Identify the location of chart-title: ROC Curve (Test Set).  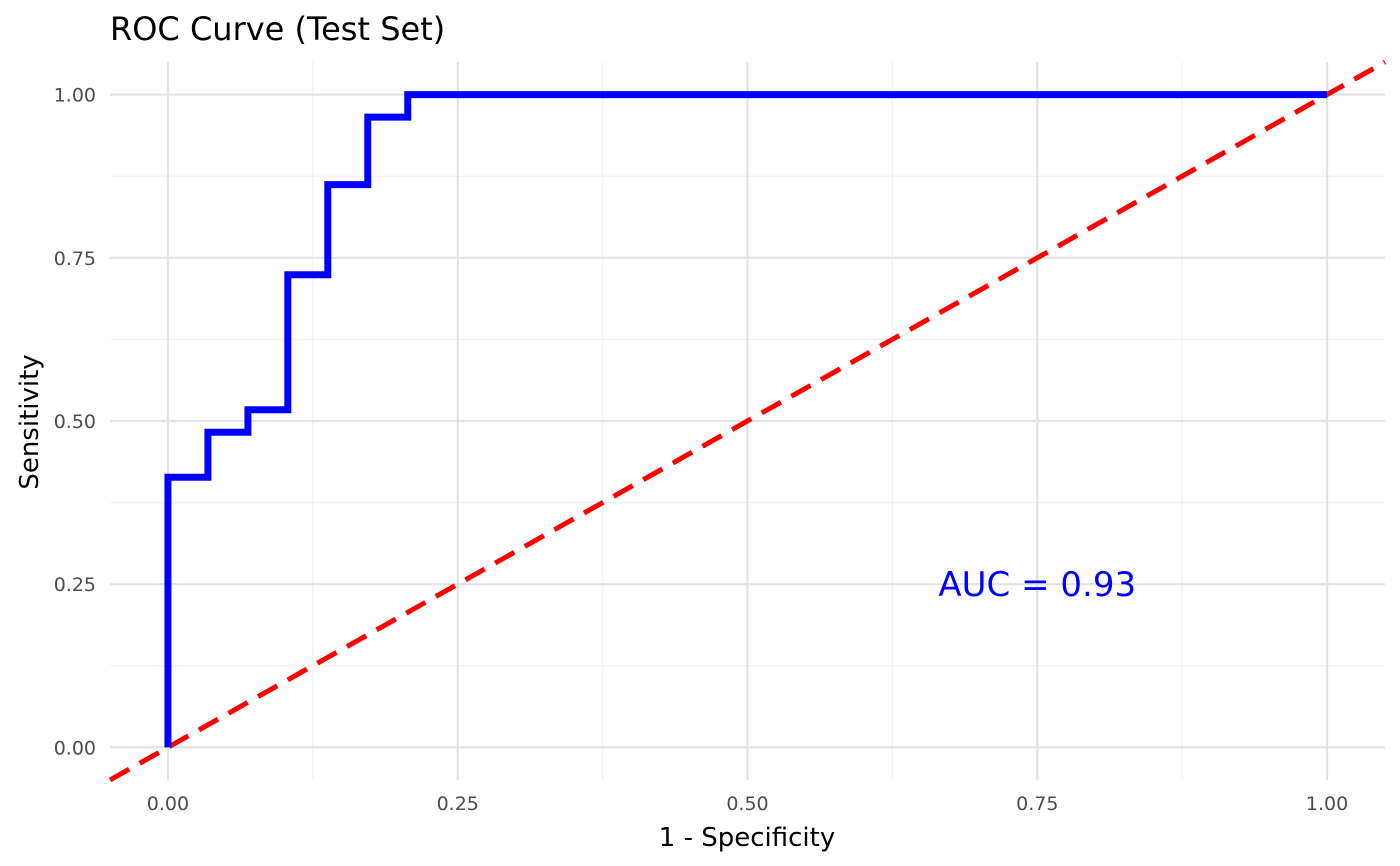
(277, 29).